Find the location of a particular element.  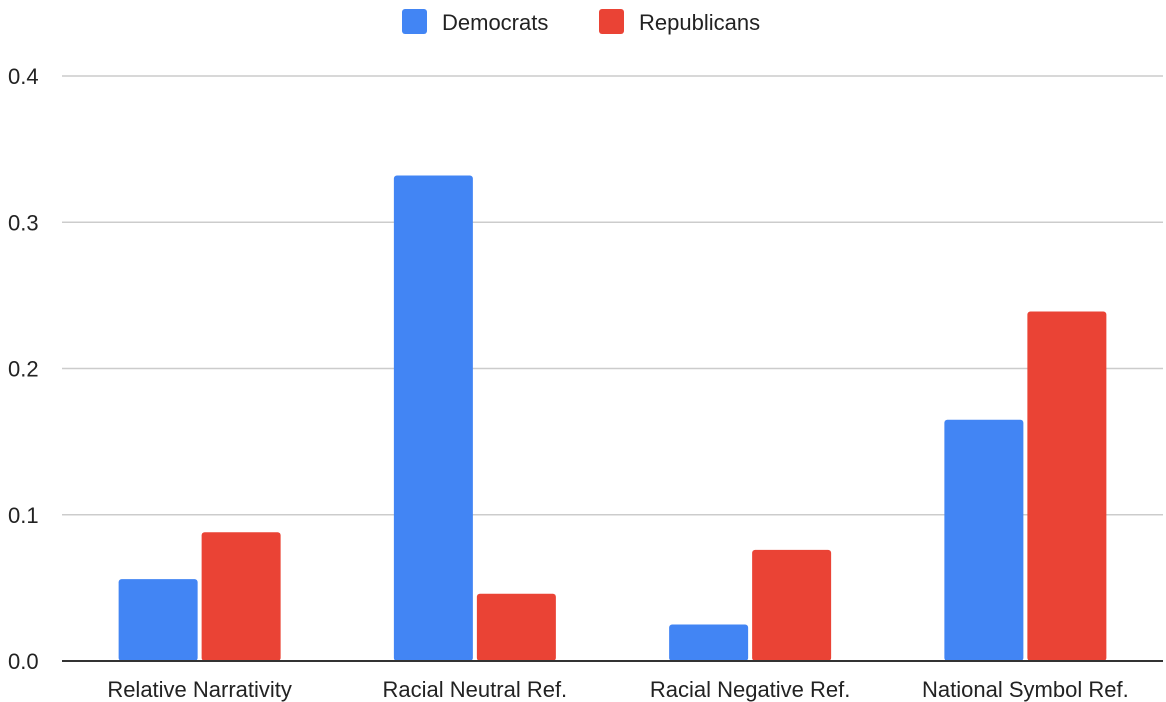

y-tick-label: 0.4 is located at coordinates (23, 76).